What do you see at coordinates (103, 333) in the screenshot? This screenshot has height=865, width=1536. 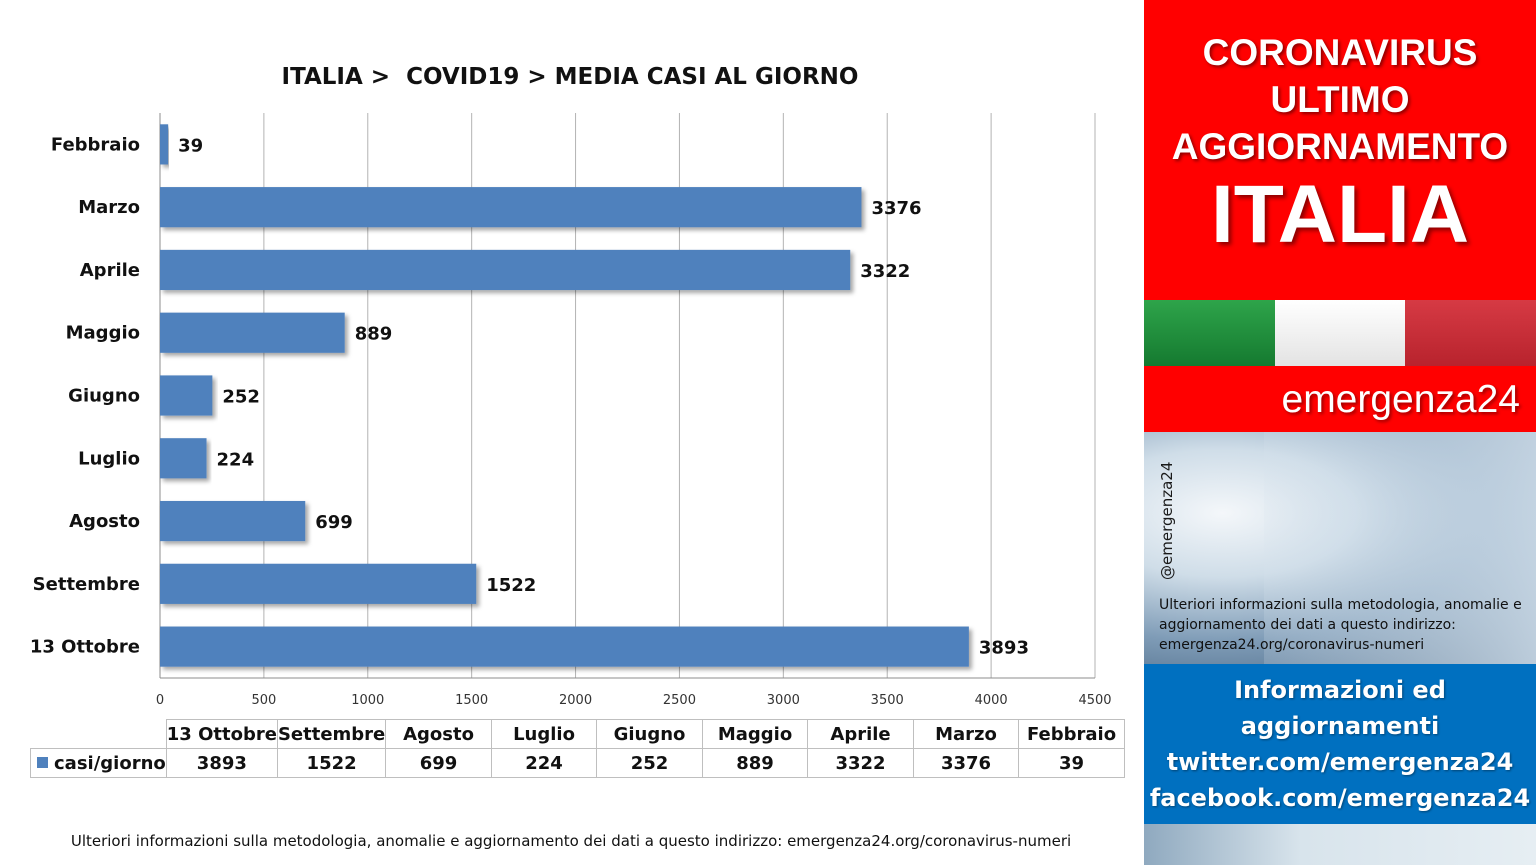 I see `category-label: Maggio` at bounding box center [103, 333].